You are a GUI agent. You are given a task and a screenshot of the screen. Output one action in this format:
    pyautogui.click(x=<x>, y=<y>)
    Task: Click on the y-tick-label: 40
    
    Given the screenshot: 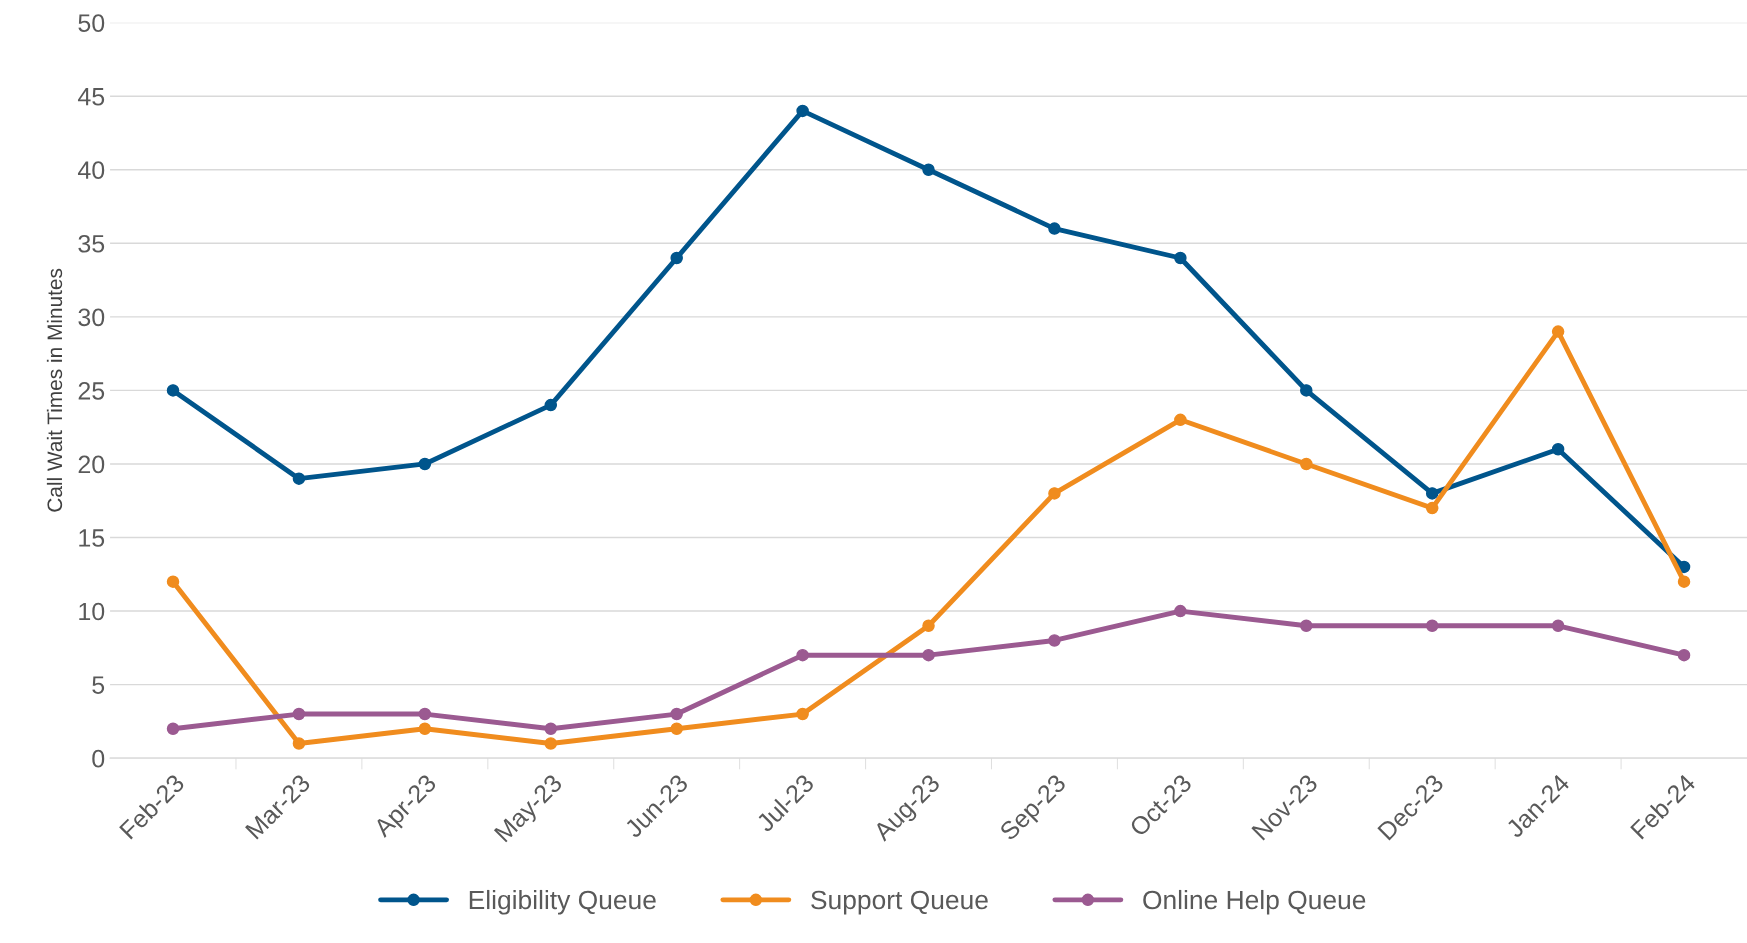 What is the action you would take?
    pyautogui.click(x=91, y=170)
    